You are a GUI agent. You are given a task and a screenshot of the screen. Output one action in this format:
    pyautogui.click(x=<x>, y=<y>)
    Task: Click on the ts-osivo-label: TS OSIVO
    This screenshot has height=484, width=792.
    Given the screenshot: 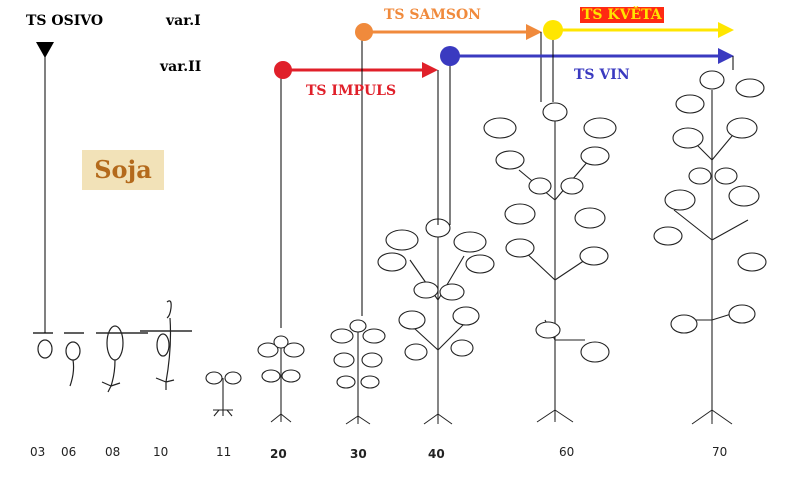 What is the action you would take?
    pyautogui.click(x=65, y=21)
    